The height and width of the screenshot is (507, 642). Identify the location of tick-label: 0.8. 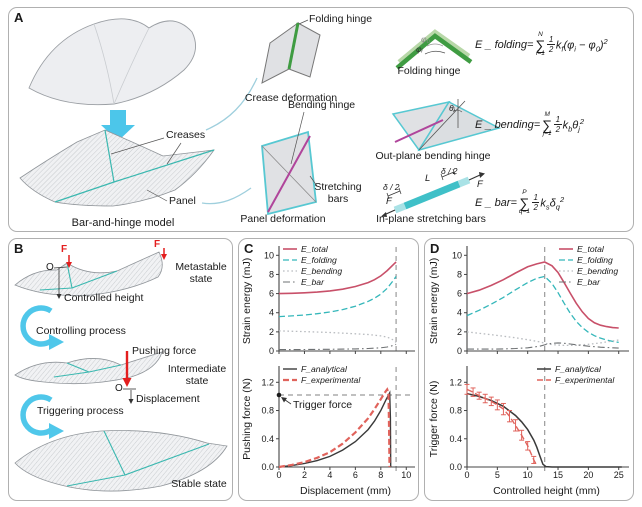
(455, 411).